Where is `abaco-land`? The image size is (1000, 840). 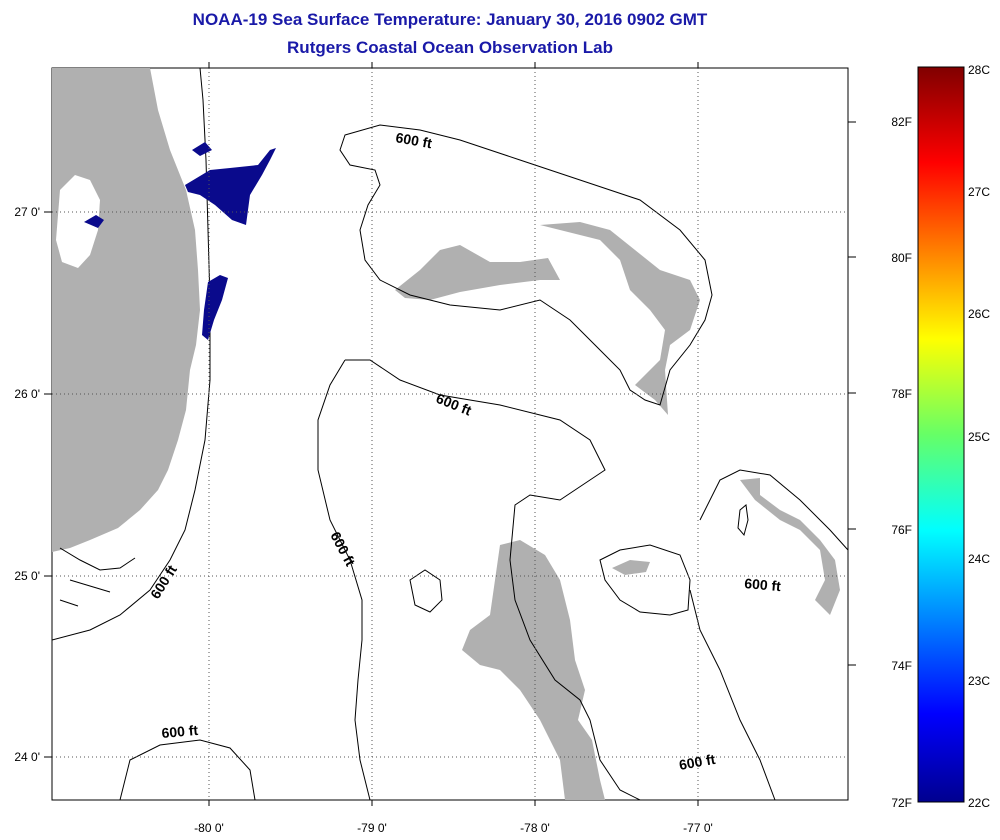
abaco-land is located at coordinates (620, 318).